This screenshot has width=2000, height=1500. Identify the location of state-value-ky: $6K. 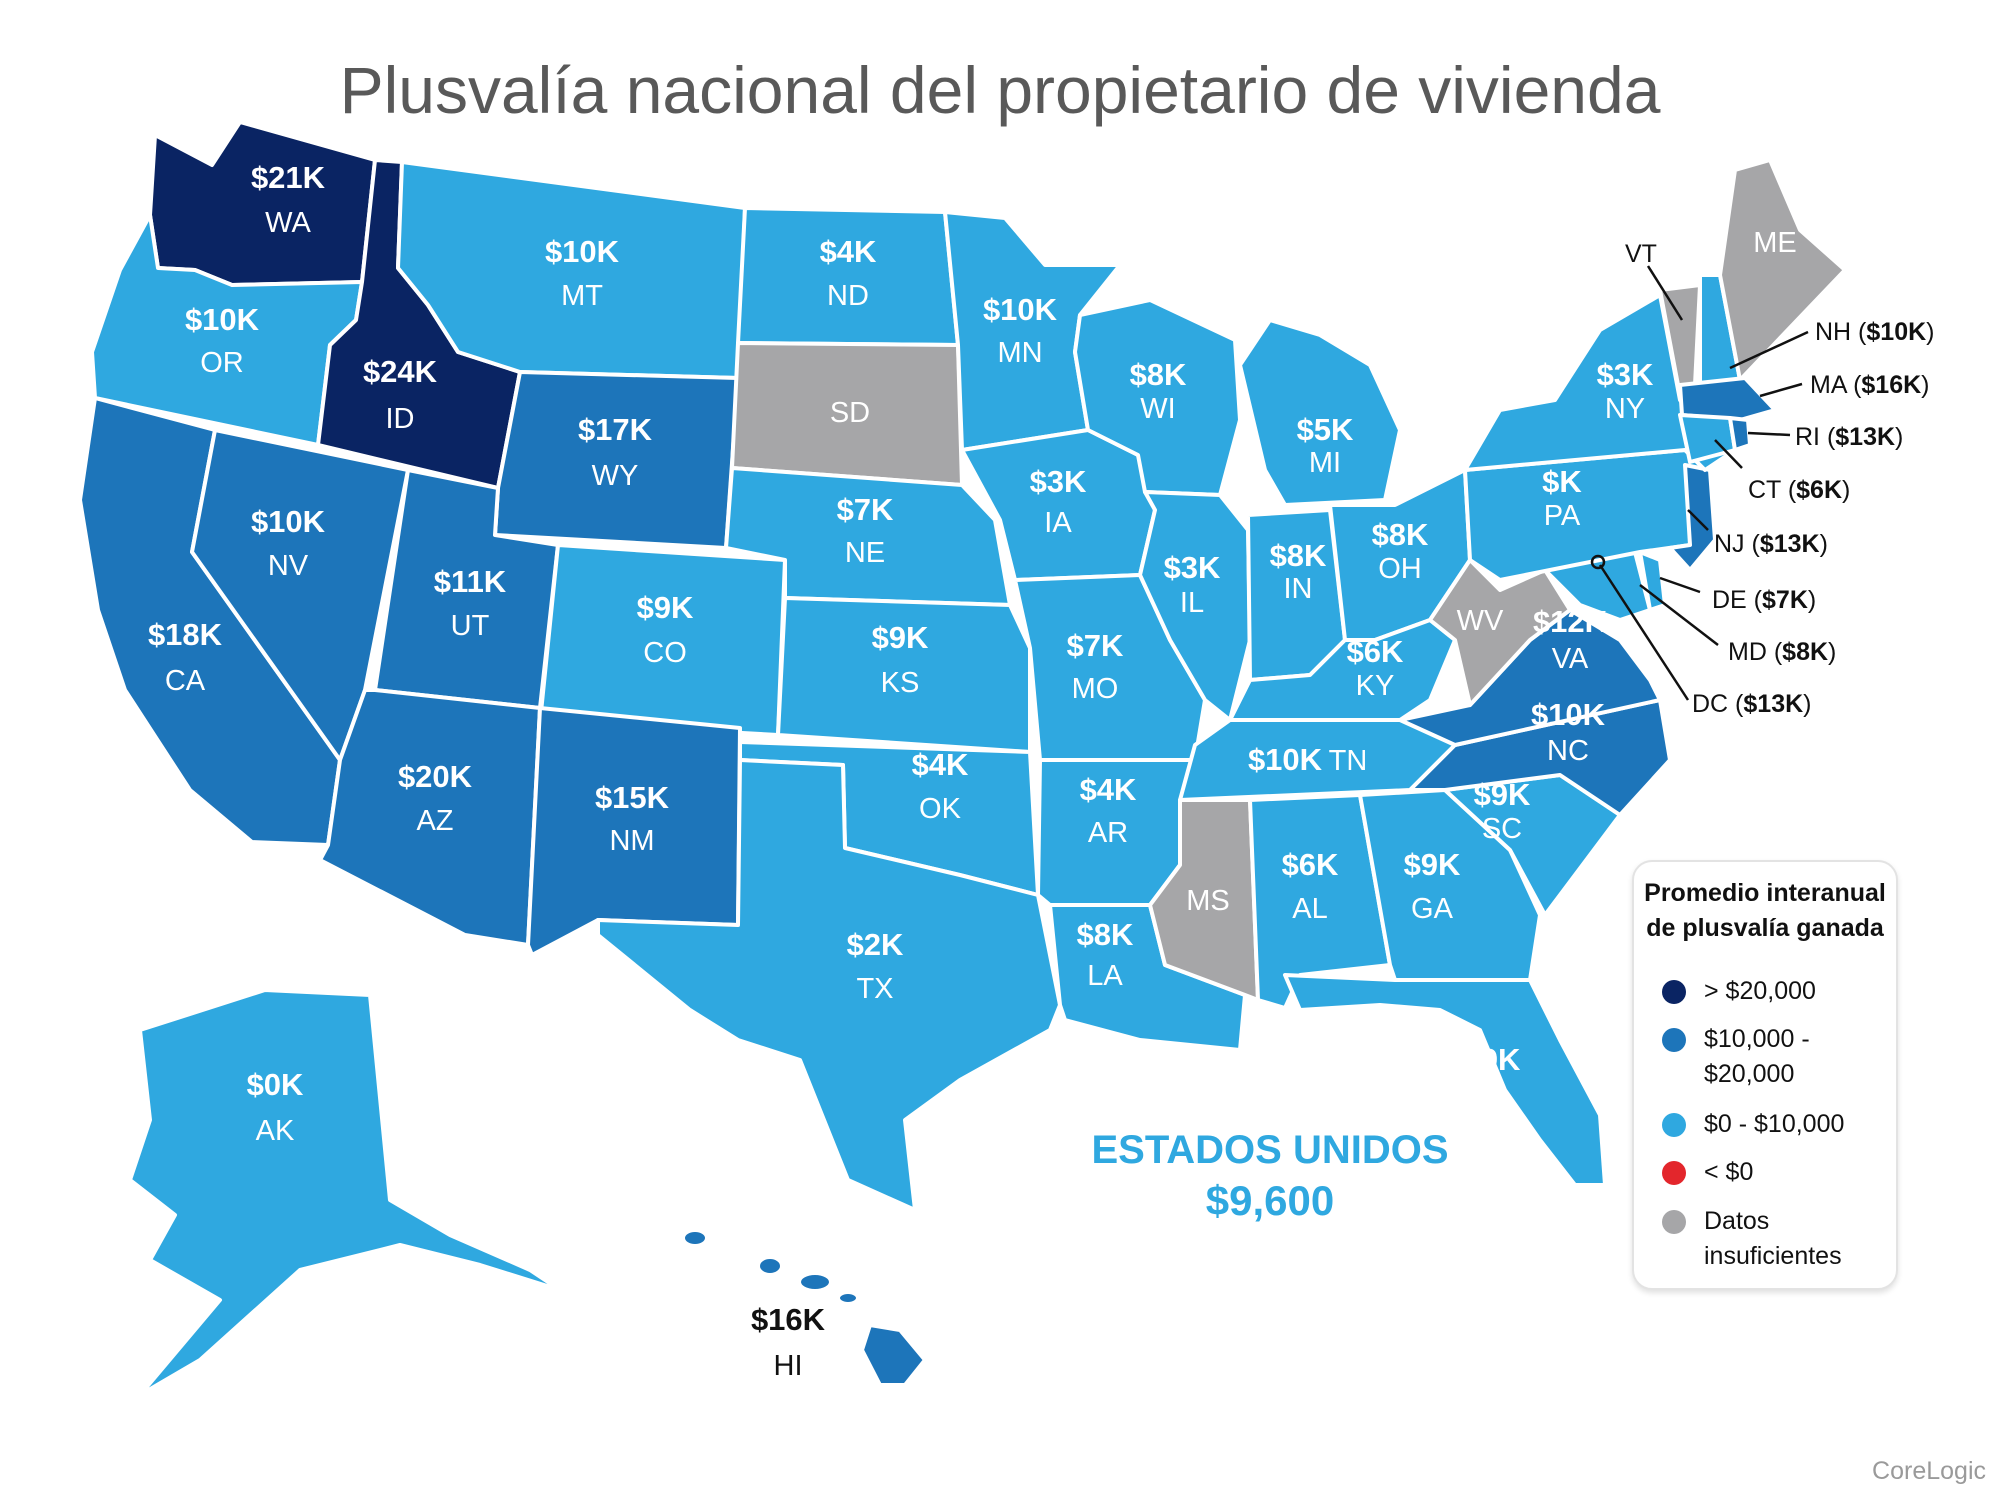
(1375, 651).